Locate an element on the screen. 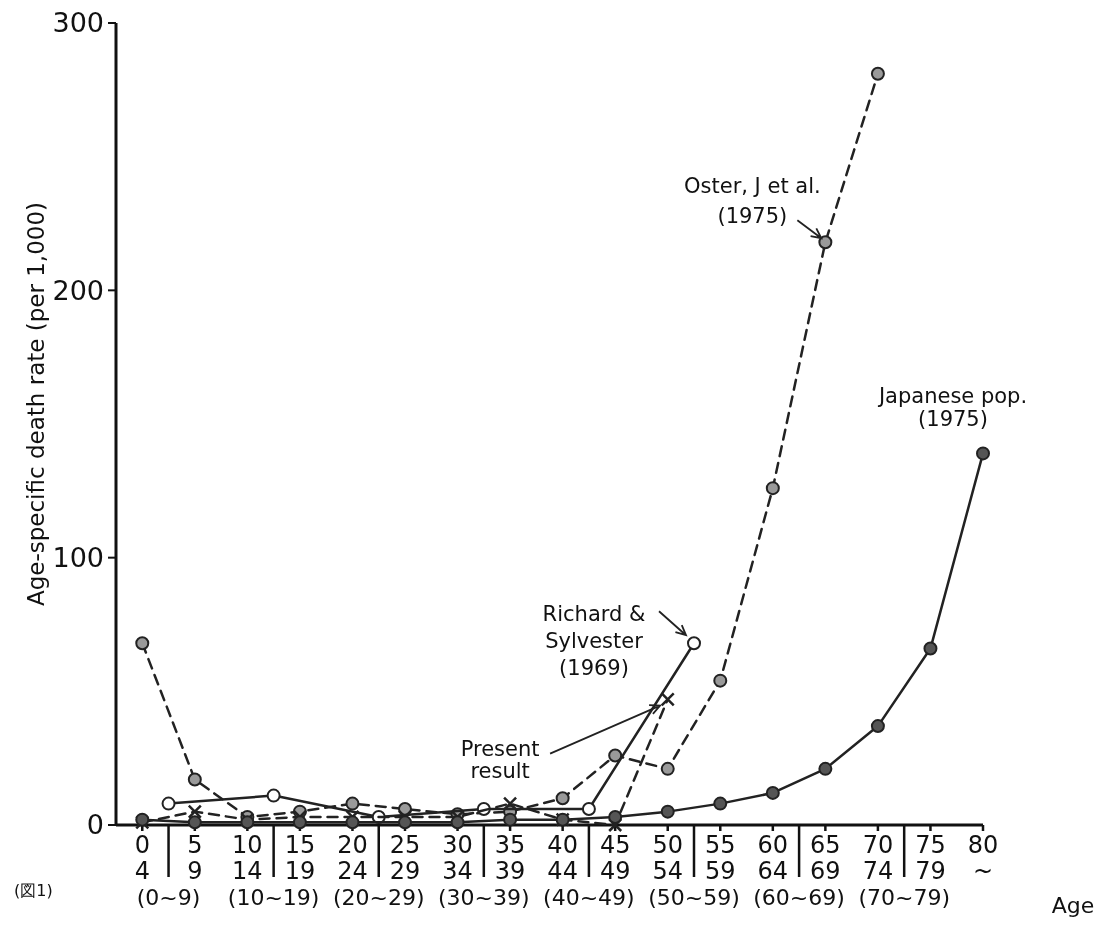  text: (50~59) is located at coordinates (694, 897).